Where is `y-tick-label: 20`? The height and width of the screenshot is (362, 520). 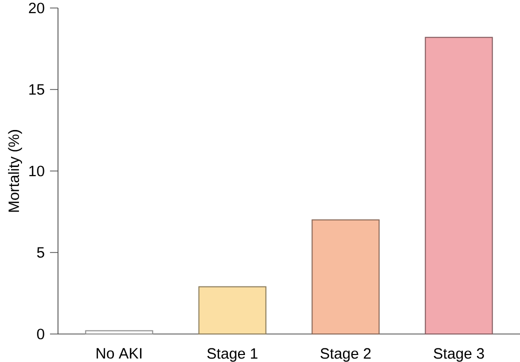 y-tick-label: 20 is located at coordinates (36, 8).